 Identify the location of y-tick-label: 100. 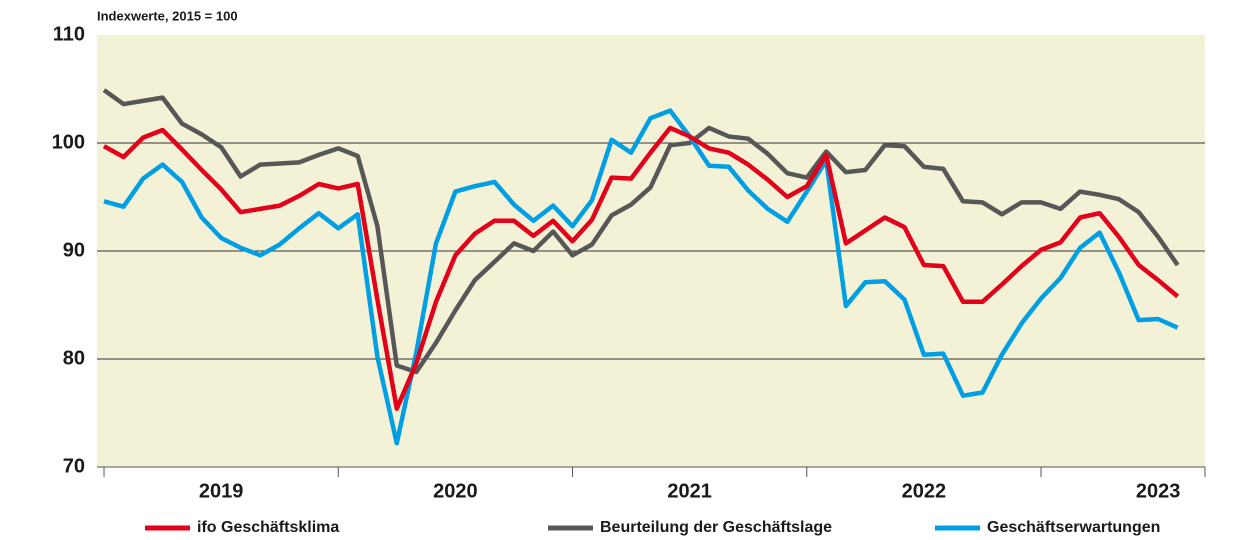
(68, 142).